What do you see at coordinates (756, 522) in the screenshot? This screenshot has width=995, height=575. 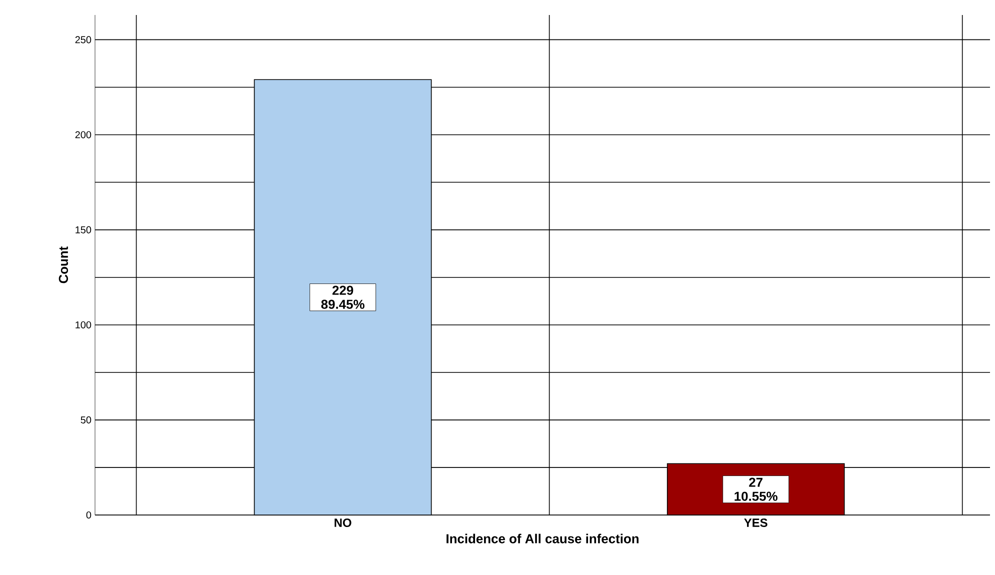 I see `x-tick-label: YES` at bounding box center [756, 522].